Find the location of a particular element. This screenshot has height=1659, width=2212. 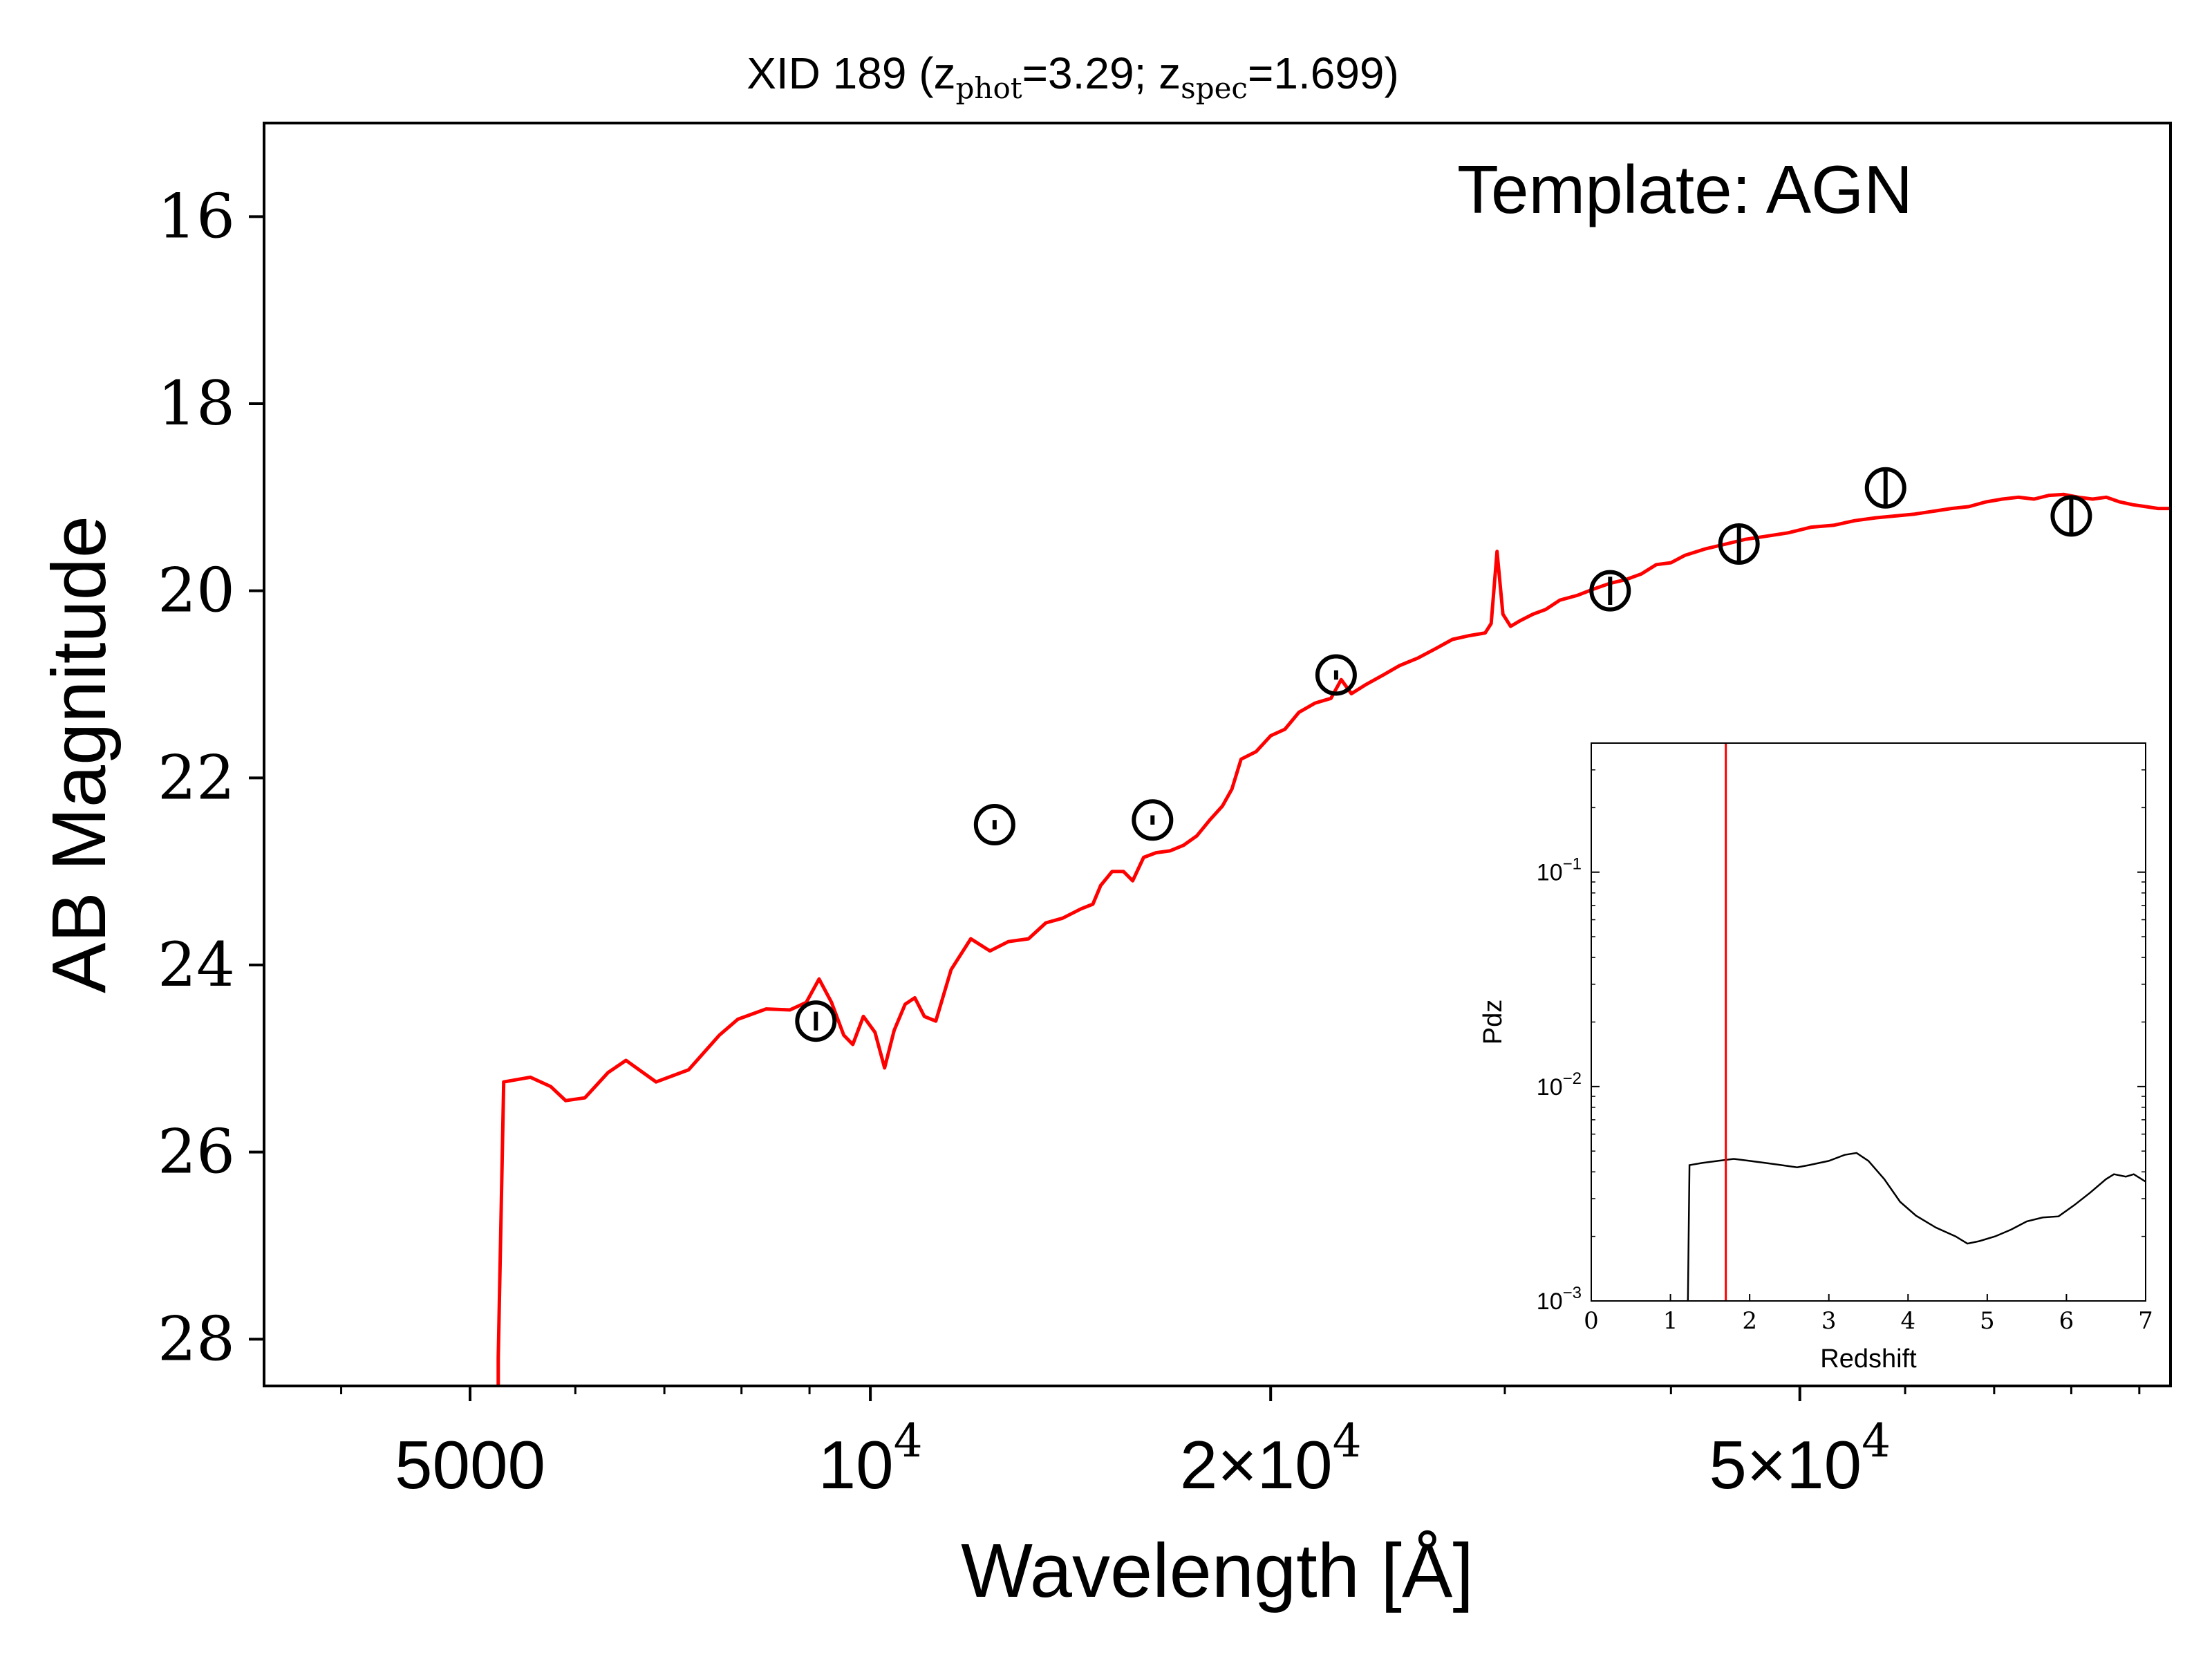

x-tick-label: 5×10⁴ is located at coordinates (1800, 1459).